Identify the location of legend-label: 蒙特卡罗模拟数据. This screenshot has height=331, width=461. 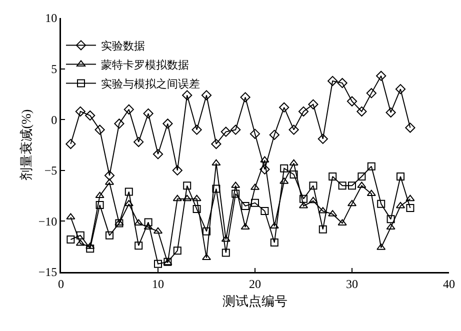
(145, 65).